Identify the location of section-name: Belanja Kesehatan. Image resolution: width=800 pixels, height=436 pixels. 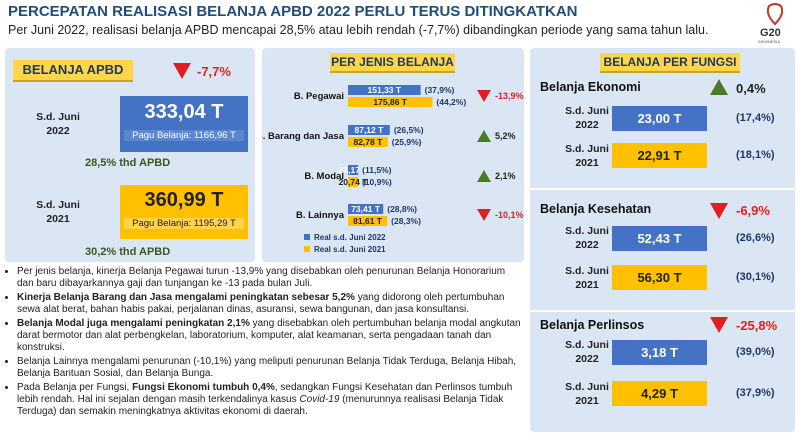
(596, 209).